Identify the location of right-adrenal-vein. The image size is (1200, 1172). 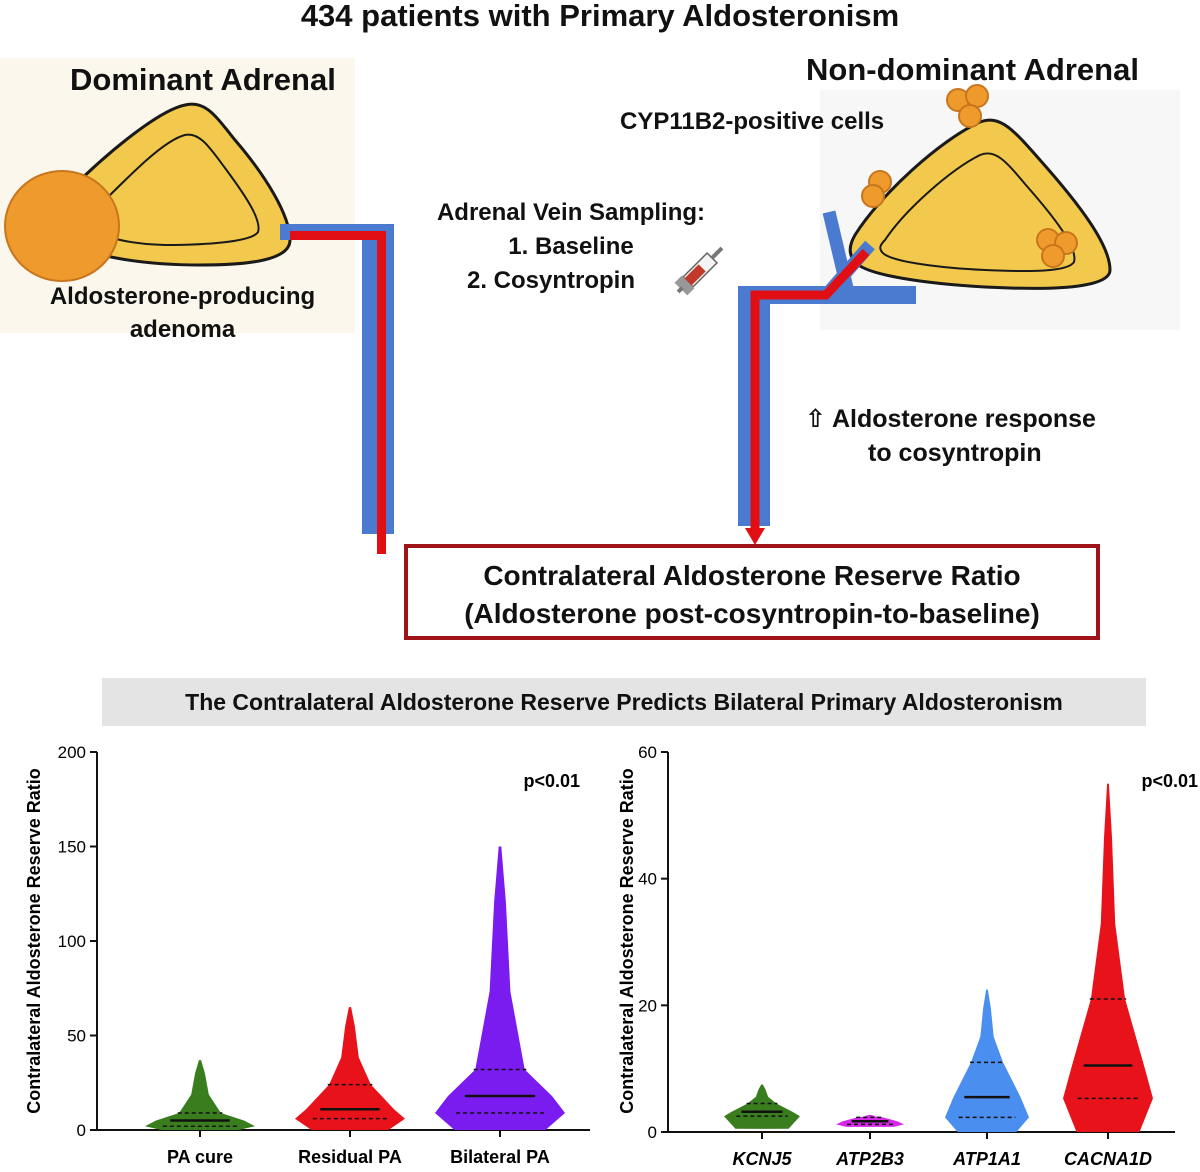
(827, 377).